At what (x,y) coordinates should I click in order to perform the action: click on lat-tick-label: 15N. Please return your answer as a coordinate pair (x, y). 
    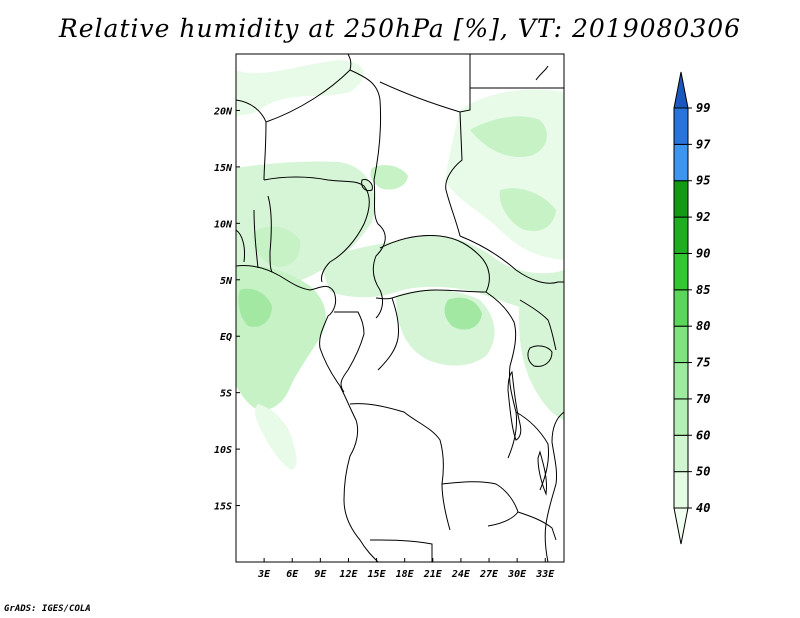
    Looking at the image, I should click on (223, 168).